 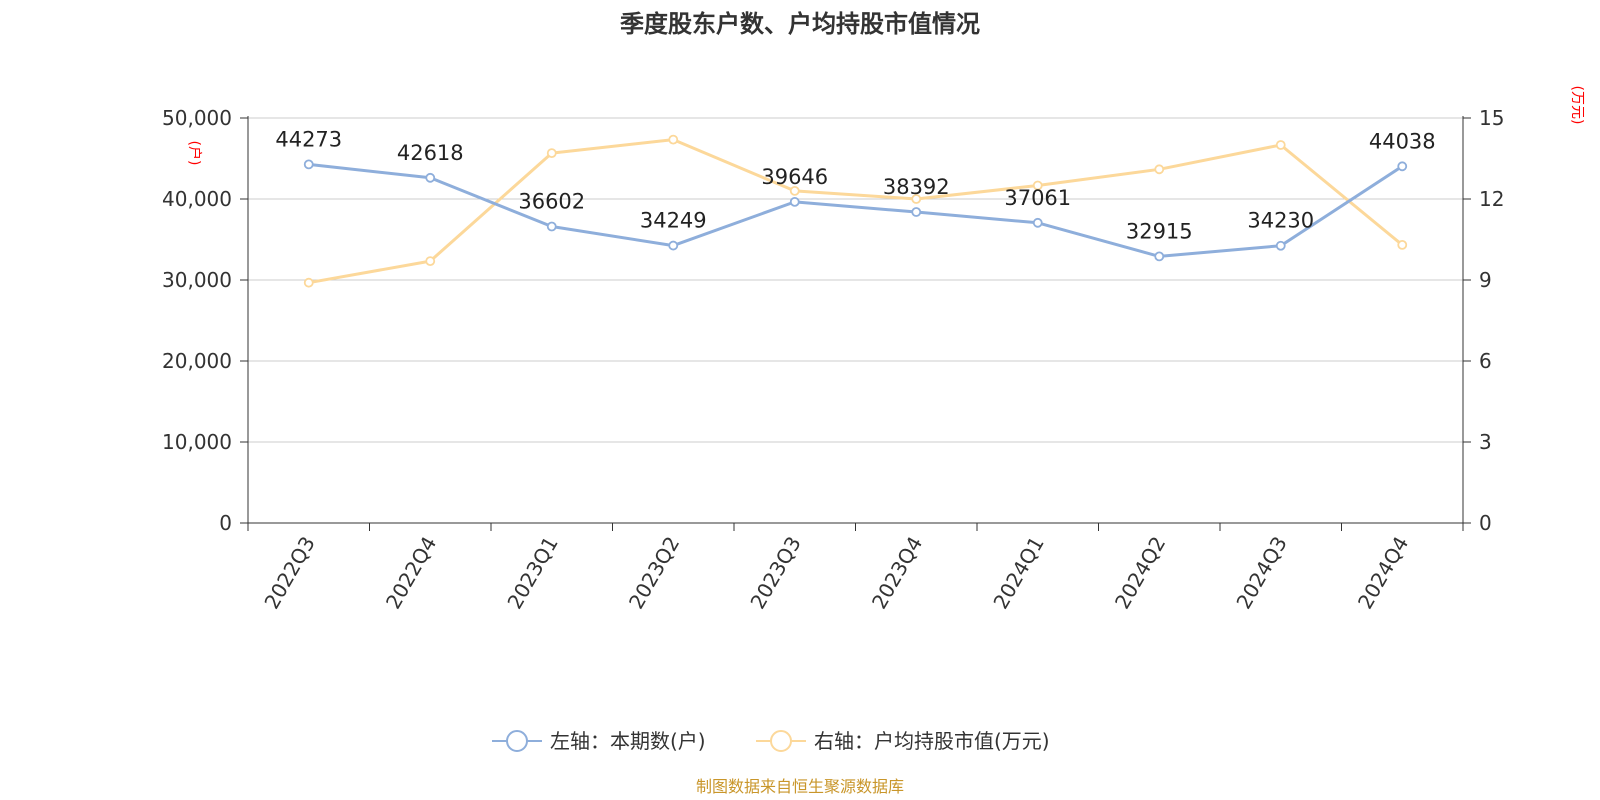 What do you see at coordinates (794, 177) in the screenshot?
I see `data-label: 39646` at bounding box center [794, 177].